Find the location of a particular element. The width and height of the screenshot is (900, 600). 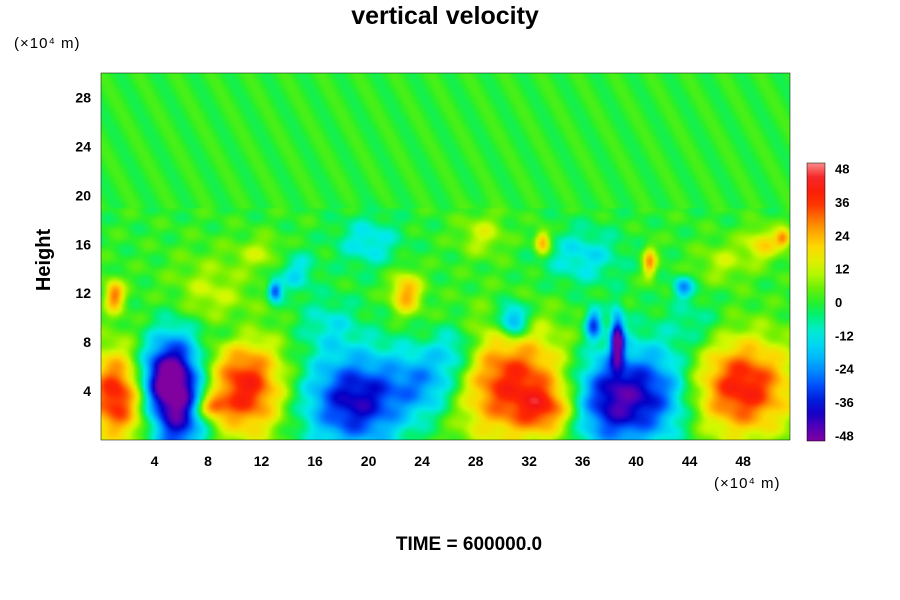

x-tick-labels: 4 8 12 16 20 24 28 32 36 40 44 48 is located at coordinates (451, 461).